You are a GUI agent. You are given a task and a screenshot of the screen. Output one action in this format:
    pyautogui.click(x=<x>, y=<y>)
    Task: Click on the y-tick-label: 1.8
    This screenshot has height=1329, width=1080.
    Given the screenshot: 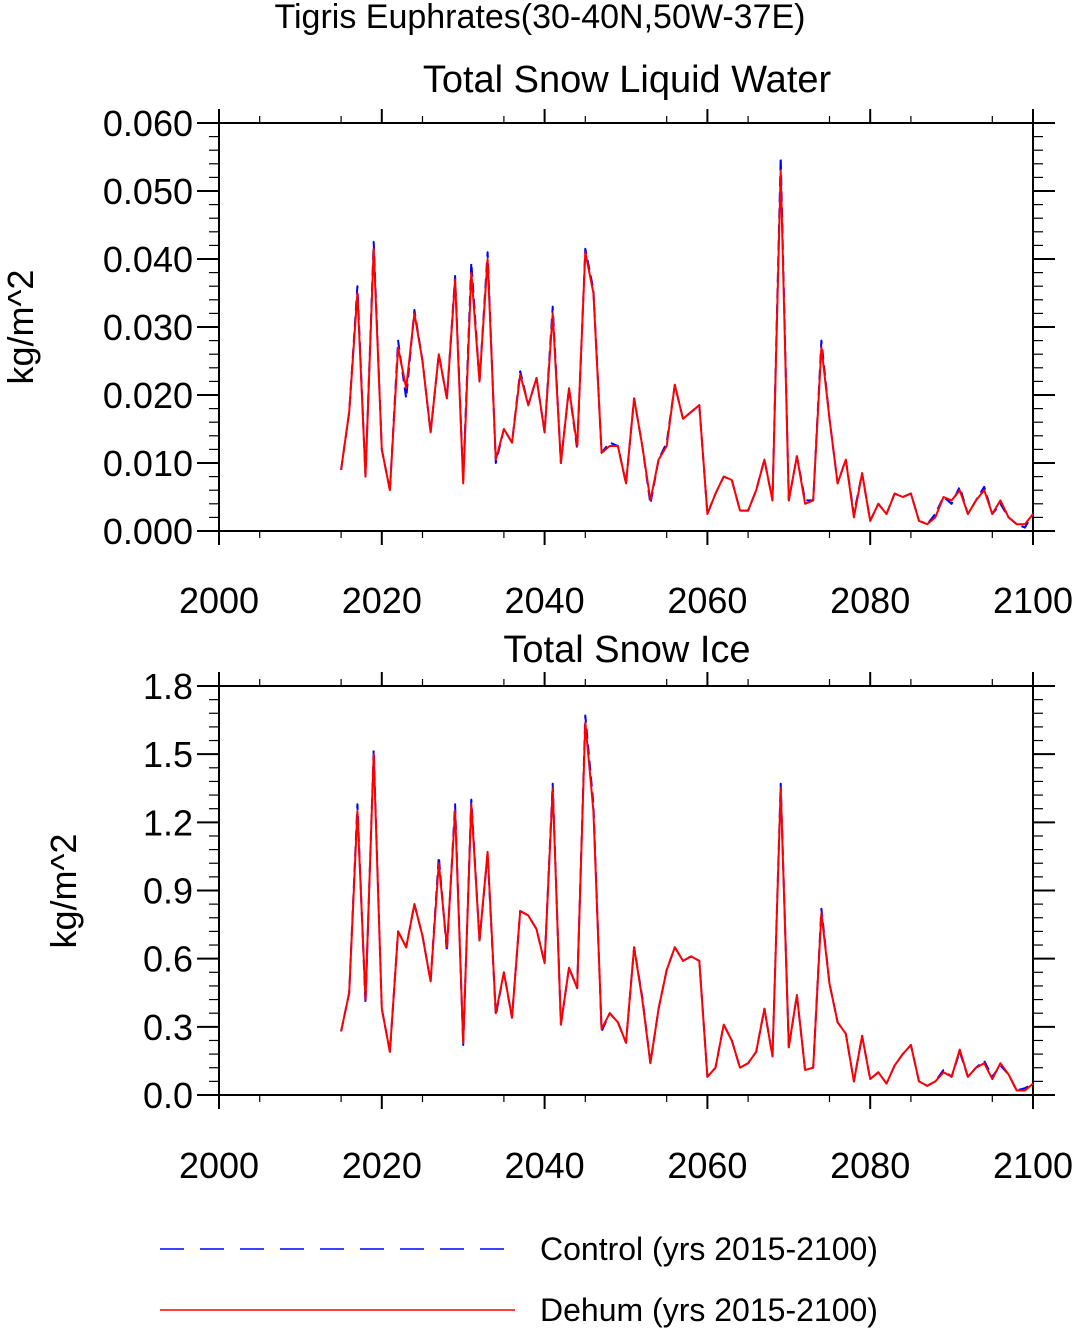 What is the action you would take?
    pyautogui.click(x=168, y=686)
    